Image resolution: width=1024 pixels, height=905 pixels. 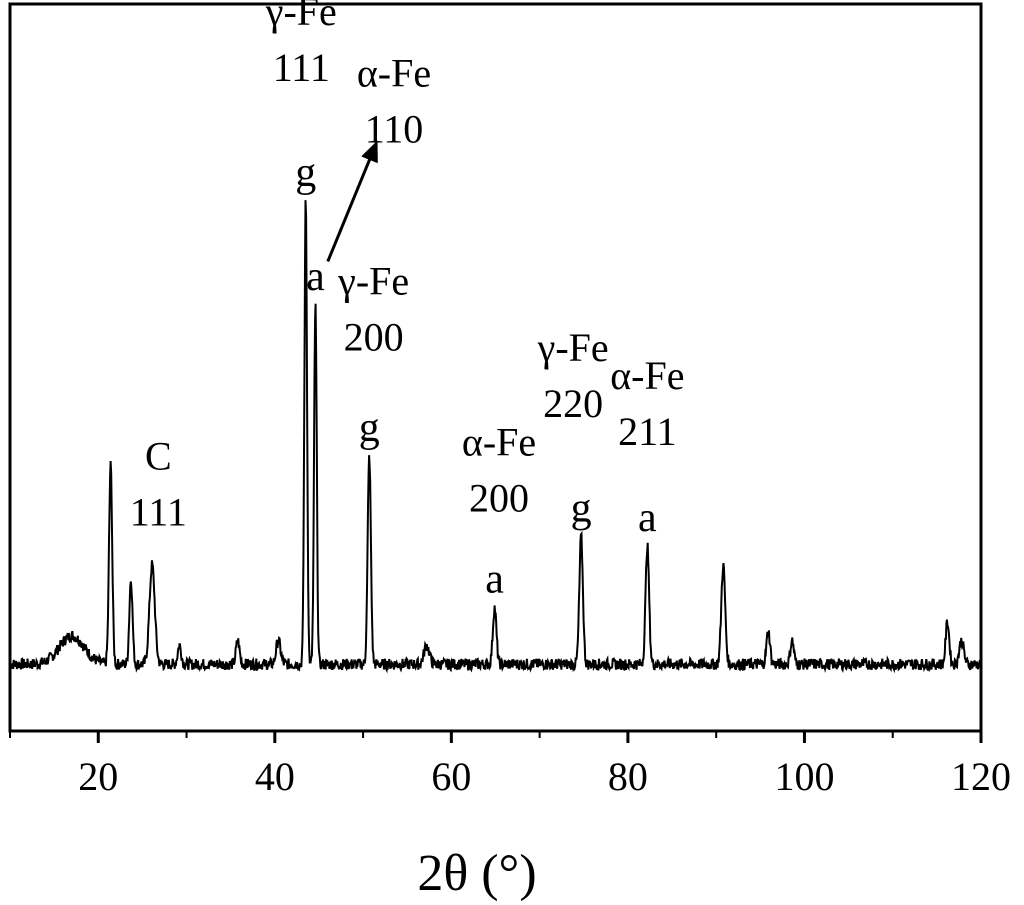 What do you see at coordinates (158, 456) in the screenshot?
I see `annotation-phase: C` at bounding box center [158, 456].